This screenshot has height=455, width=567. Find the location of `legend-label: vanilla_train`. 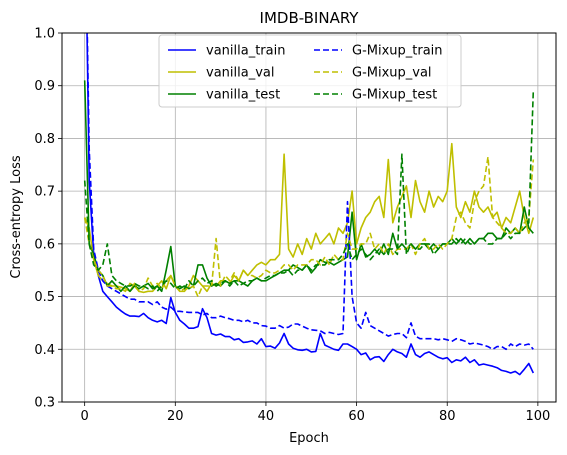

legend-label: vanilla_train is located at coordinates (245, 51).